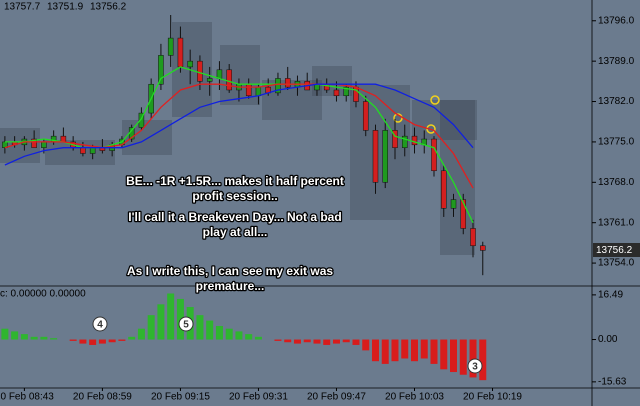  I want to click on y-tick-label: 13761.0, so click(616, 222).